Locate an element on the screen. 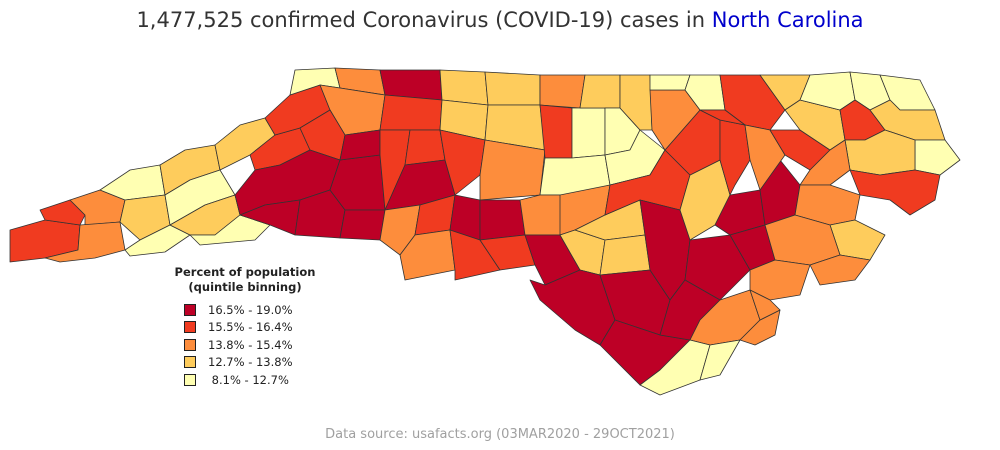 This screenshot has height=450, width=1000. legend-item: 13.8% - 15.4% is located at coordinates (257, 345).